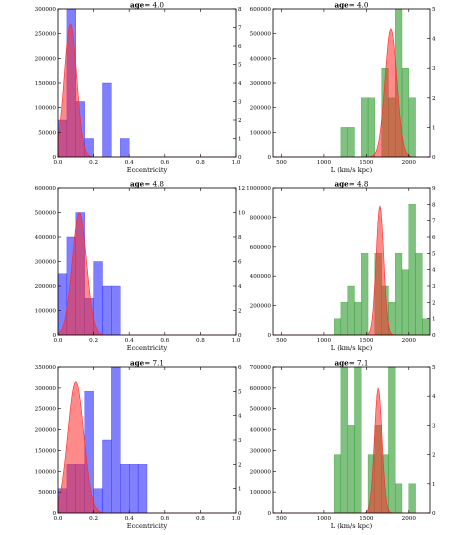 This screenshot has height=535, width=474. What do you see at coordinates (352, 526) in the screenshot?
I see `x-axis-label: L (km/s kpc)` at bounding box center [352, 526].